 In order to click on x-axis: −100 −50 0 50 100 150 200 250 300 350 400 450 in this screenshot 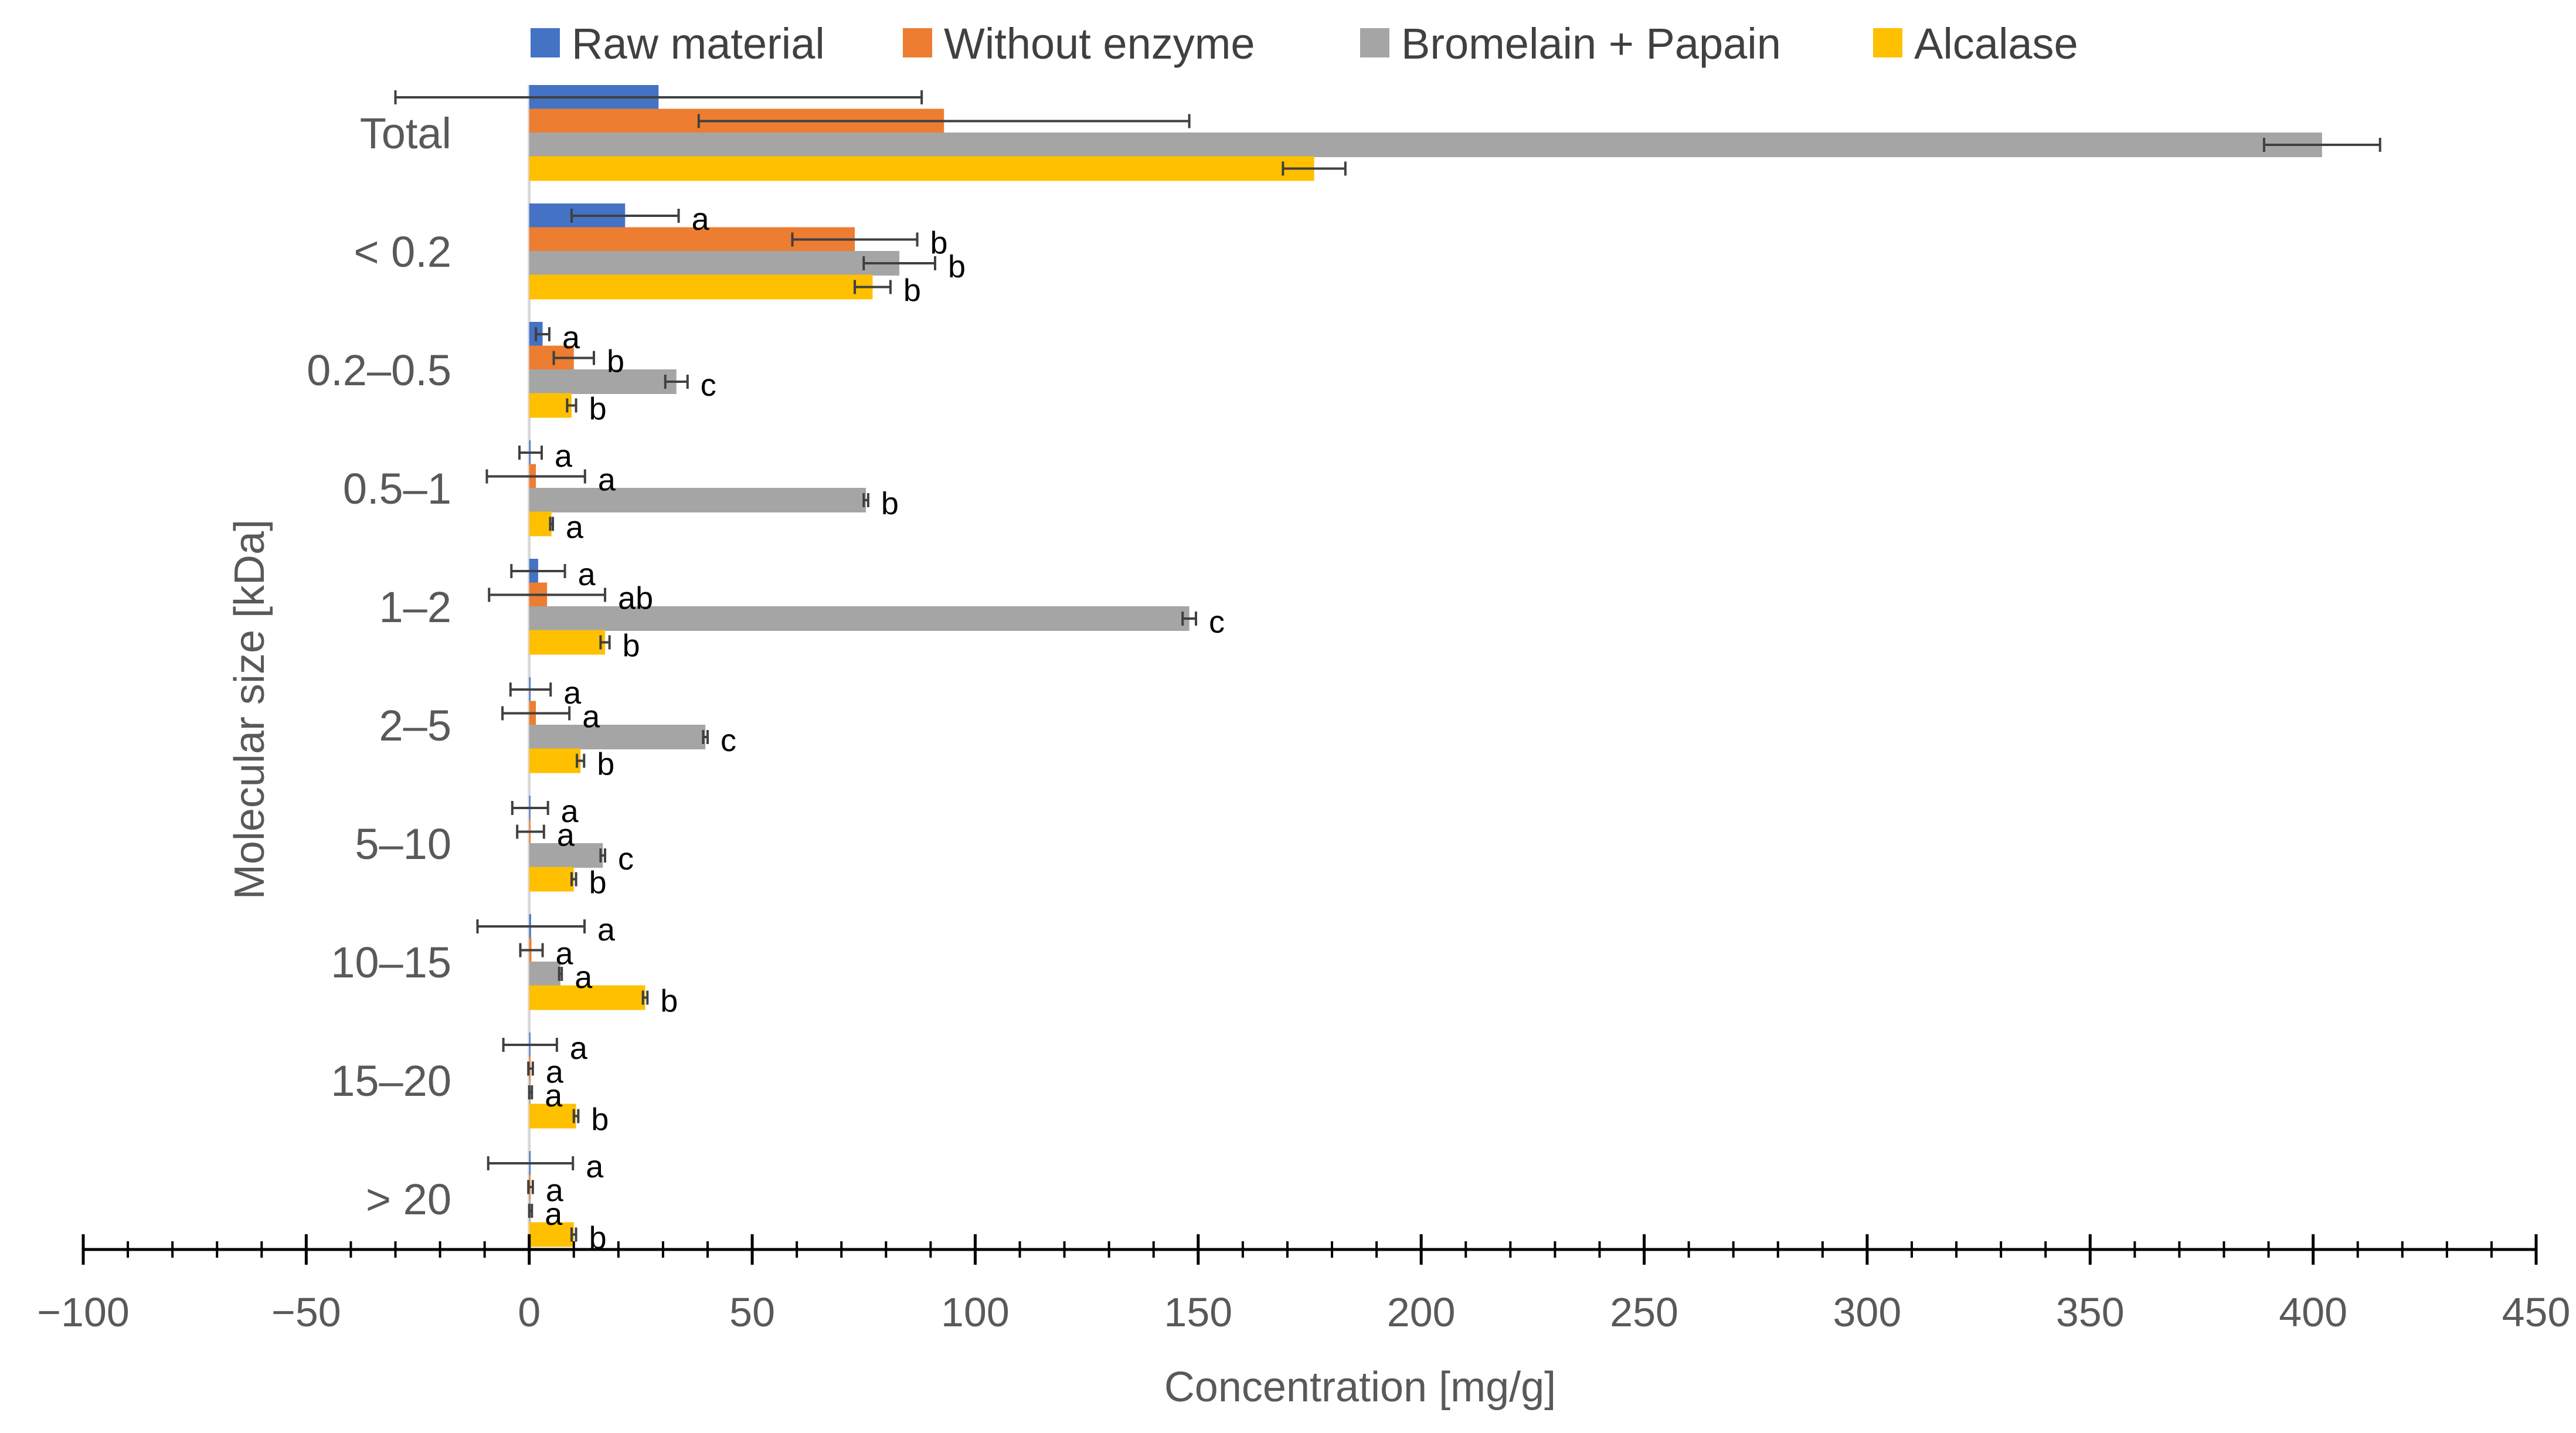, I will do `click(1304, 1284)`.